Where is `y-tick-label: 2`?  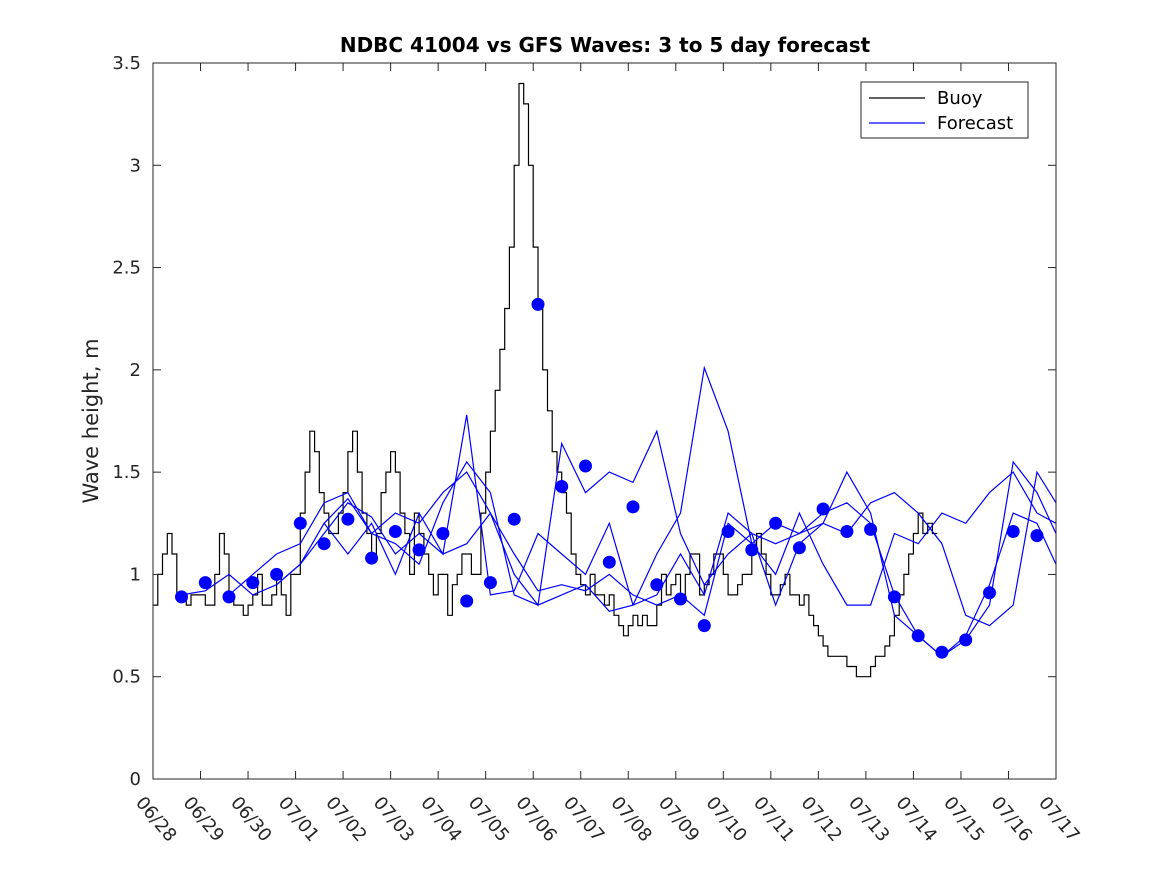 y-tick-label: 2 is located at coordinates (135, 370).